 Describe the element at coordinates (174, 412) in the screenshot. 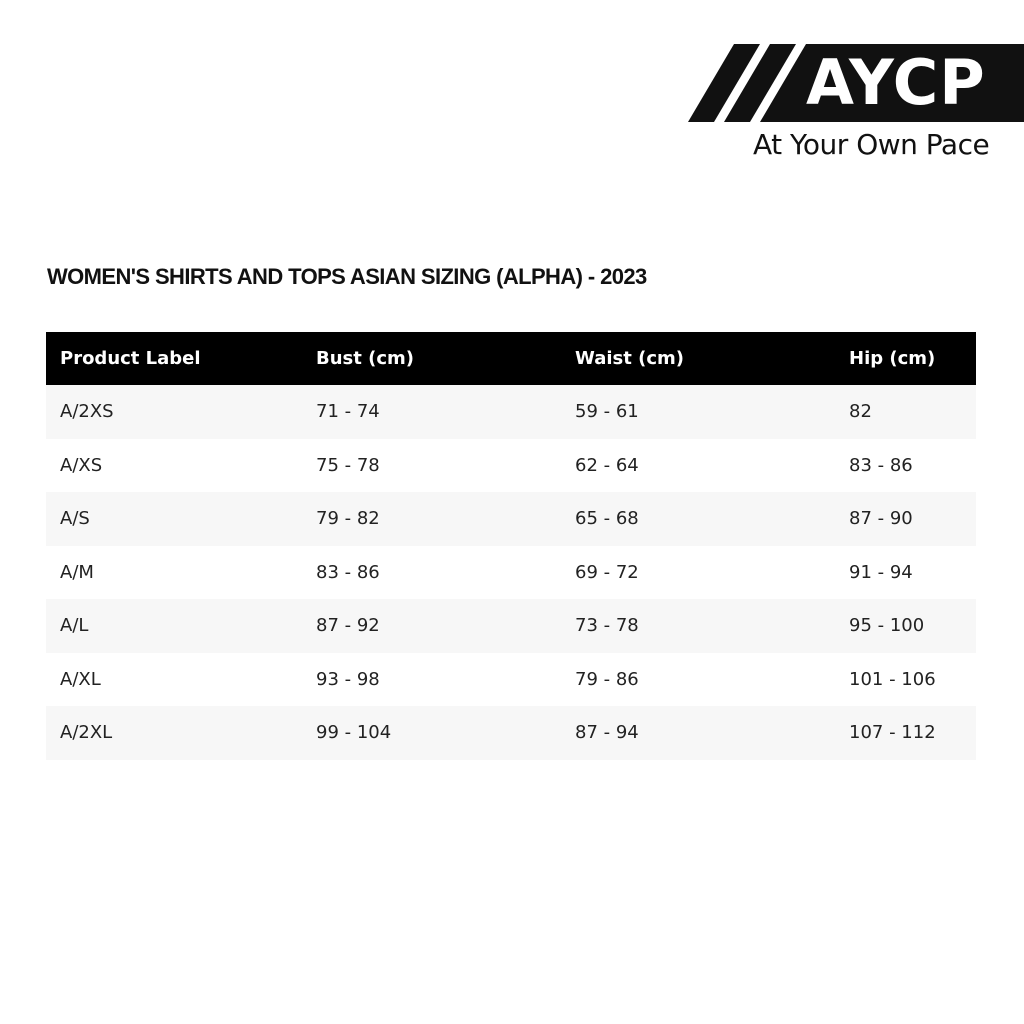

I see `cell-product-label: A/2XS` at that location.